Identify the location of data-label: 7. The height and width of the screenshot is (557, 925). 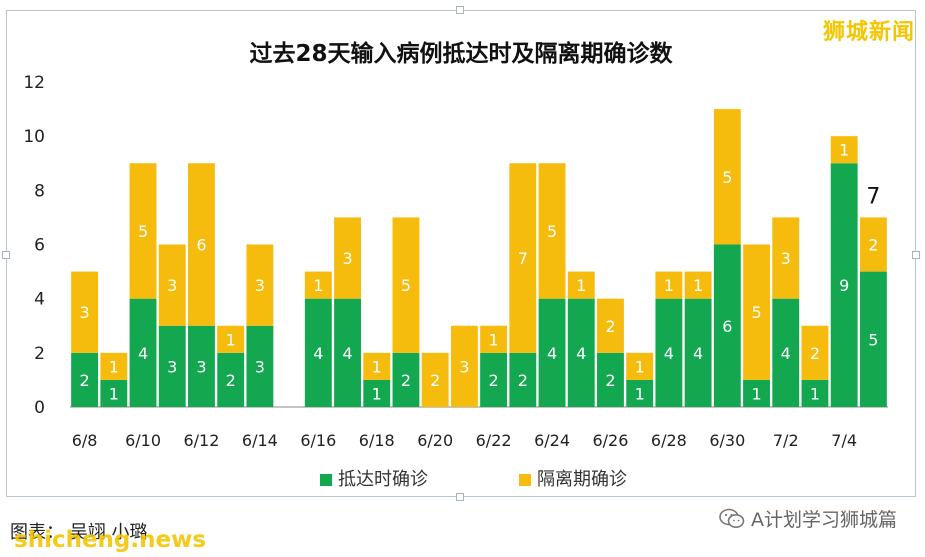
(523, 258).